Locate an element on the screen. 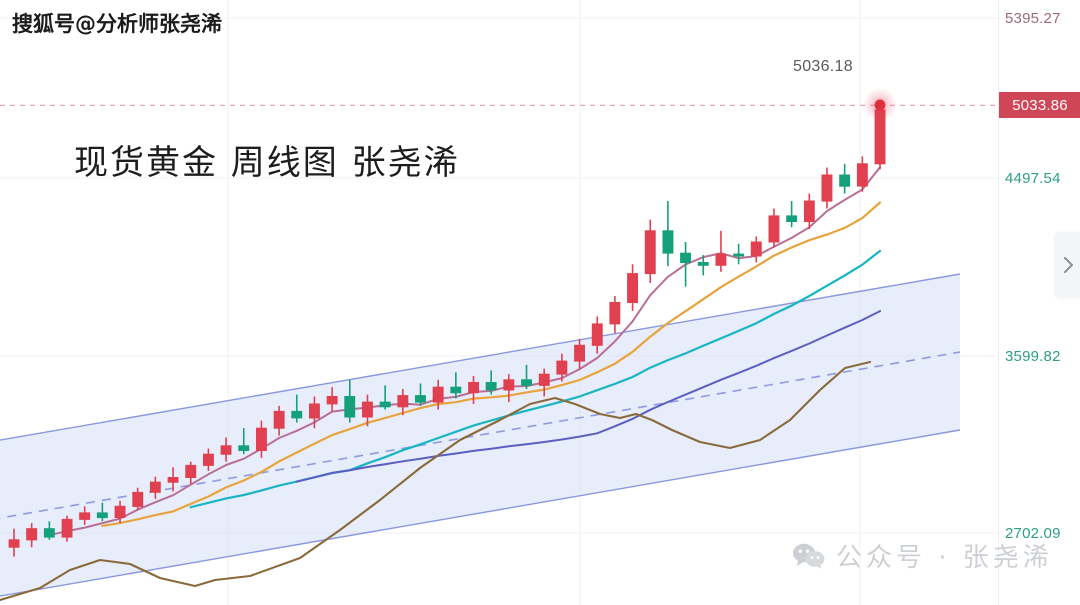 The width and height of the screenshot is (1080, 605). marker-dot is located at coordinates (880, 105).